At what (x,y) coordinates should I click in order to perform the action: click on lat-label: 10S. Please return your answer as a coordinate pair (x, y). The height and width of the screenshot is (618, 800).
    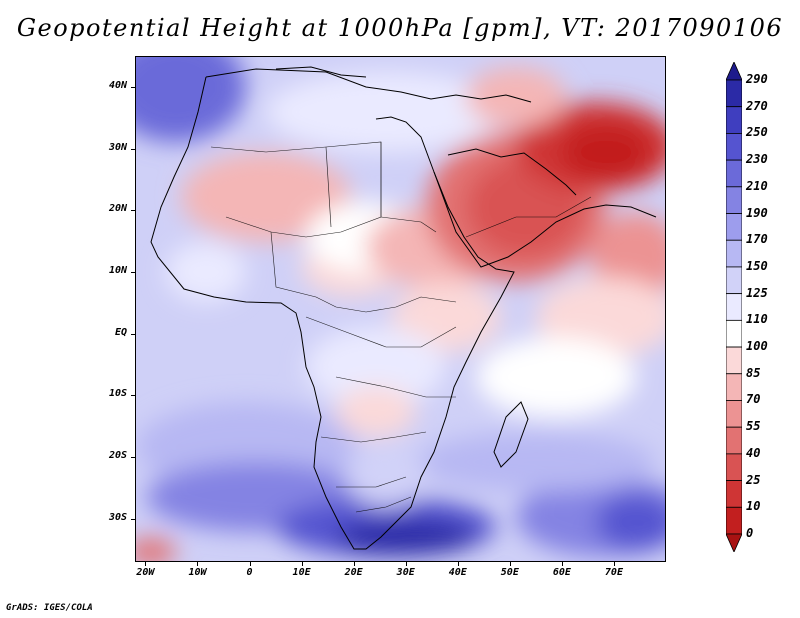
    Looking at the image, I should click on (117, 394).